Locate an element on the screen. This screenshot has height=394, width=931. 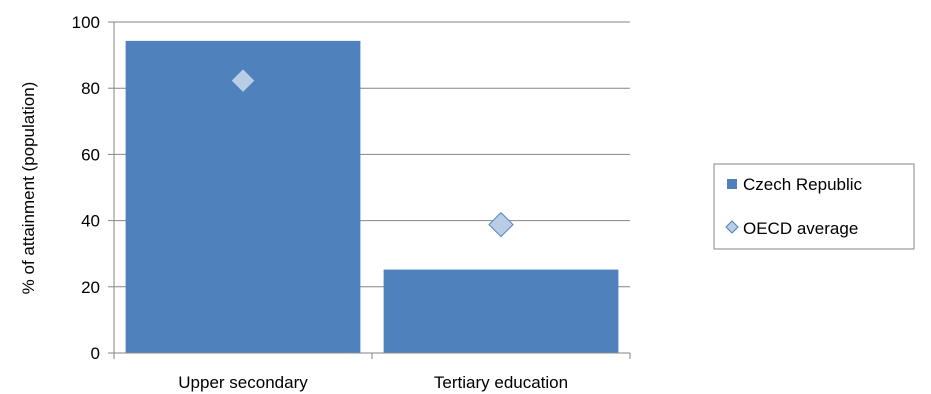
x-tick-labels: Upper secondary Tertiary education is located at coordinates (373, 382).